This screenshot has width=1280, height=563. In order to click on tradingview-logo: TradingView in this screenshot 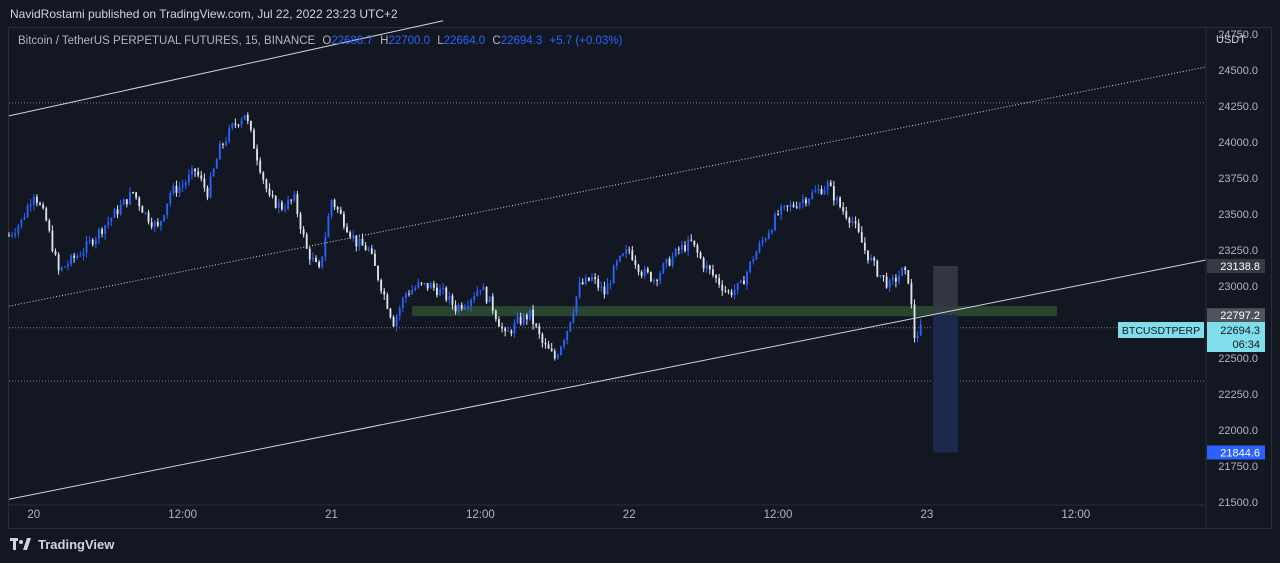, I will do `click(62, 544)`.